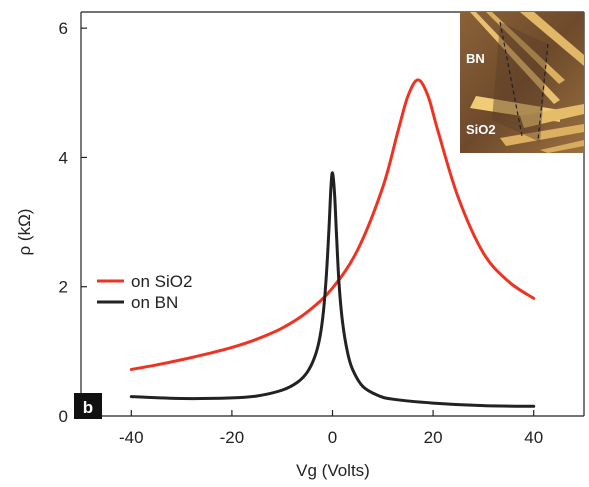 Image resolution: width=589 pixels, height=487 pixels. What do you see at coordinates (522, 82) in the screenshot?
I see `inset-micrograph: BN SiO2` at bounding box center [522, 82].